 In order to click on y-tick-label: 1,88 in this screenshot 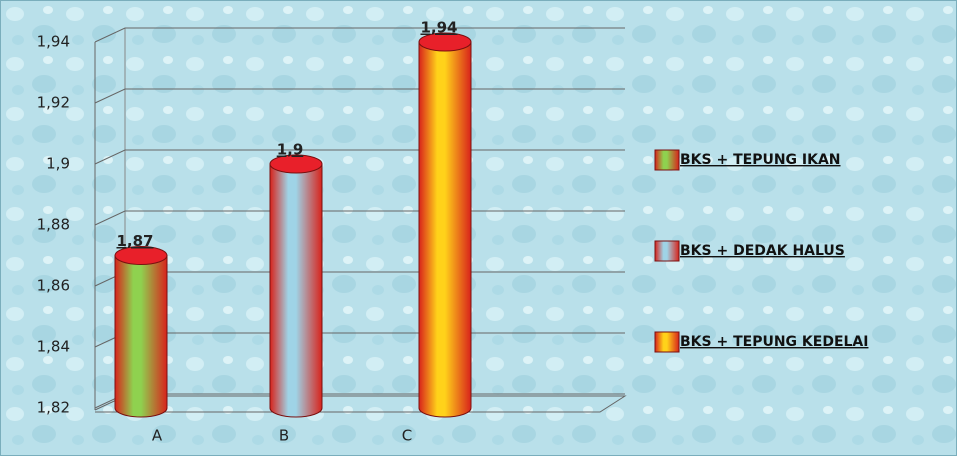, I will do `click(53, 225)`.